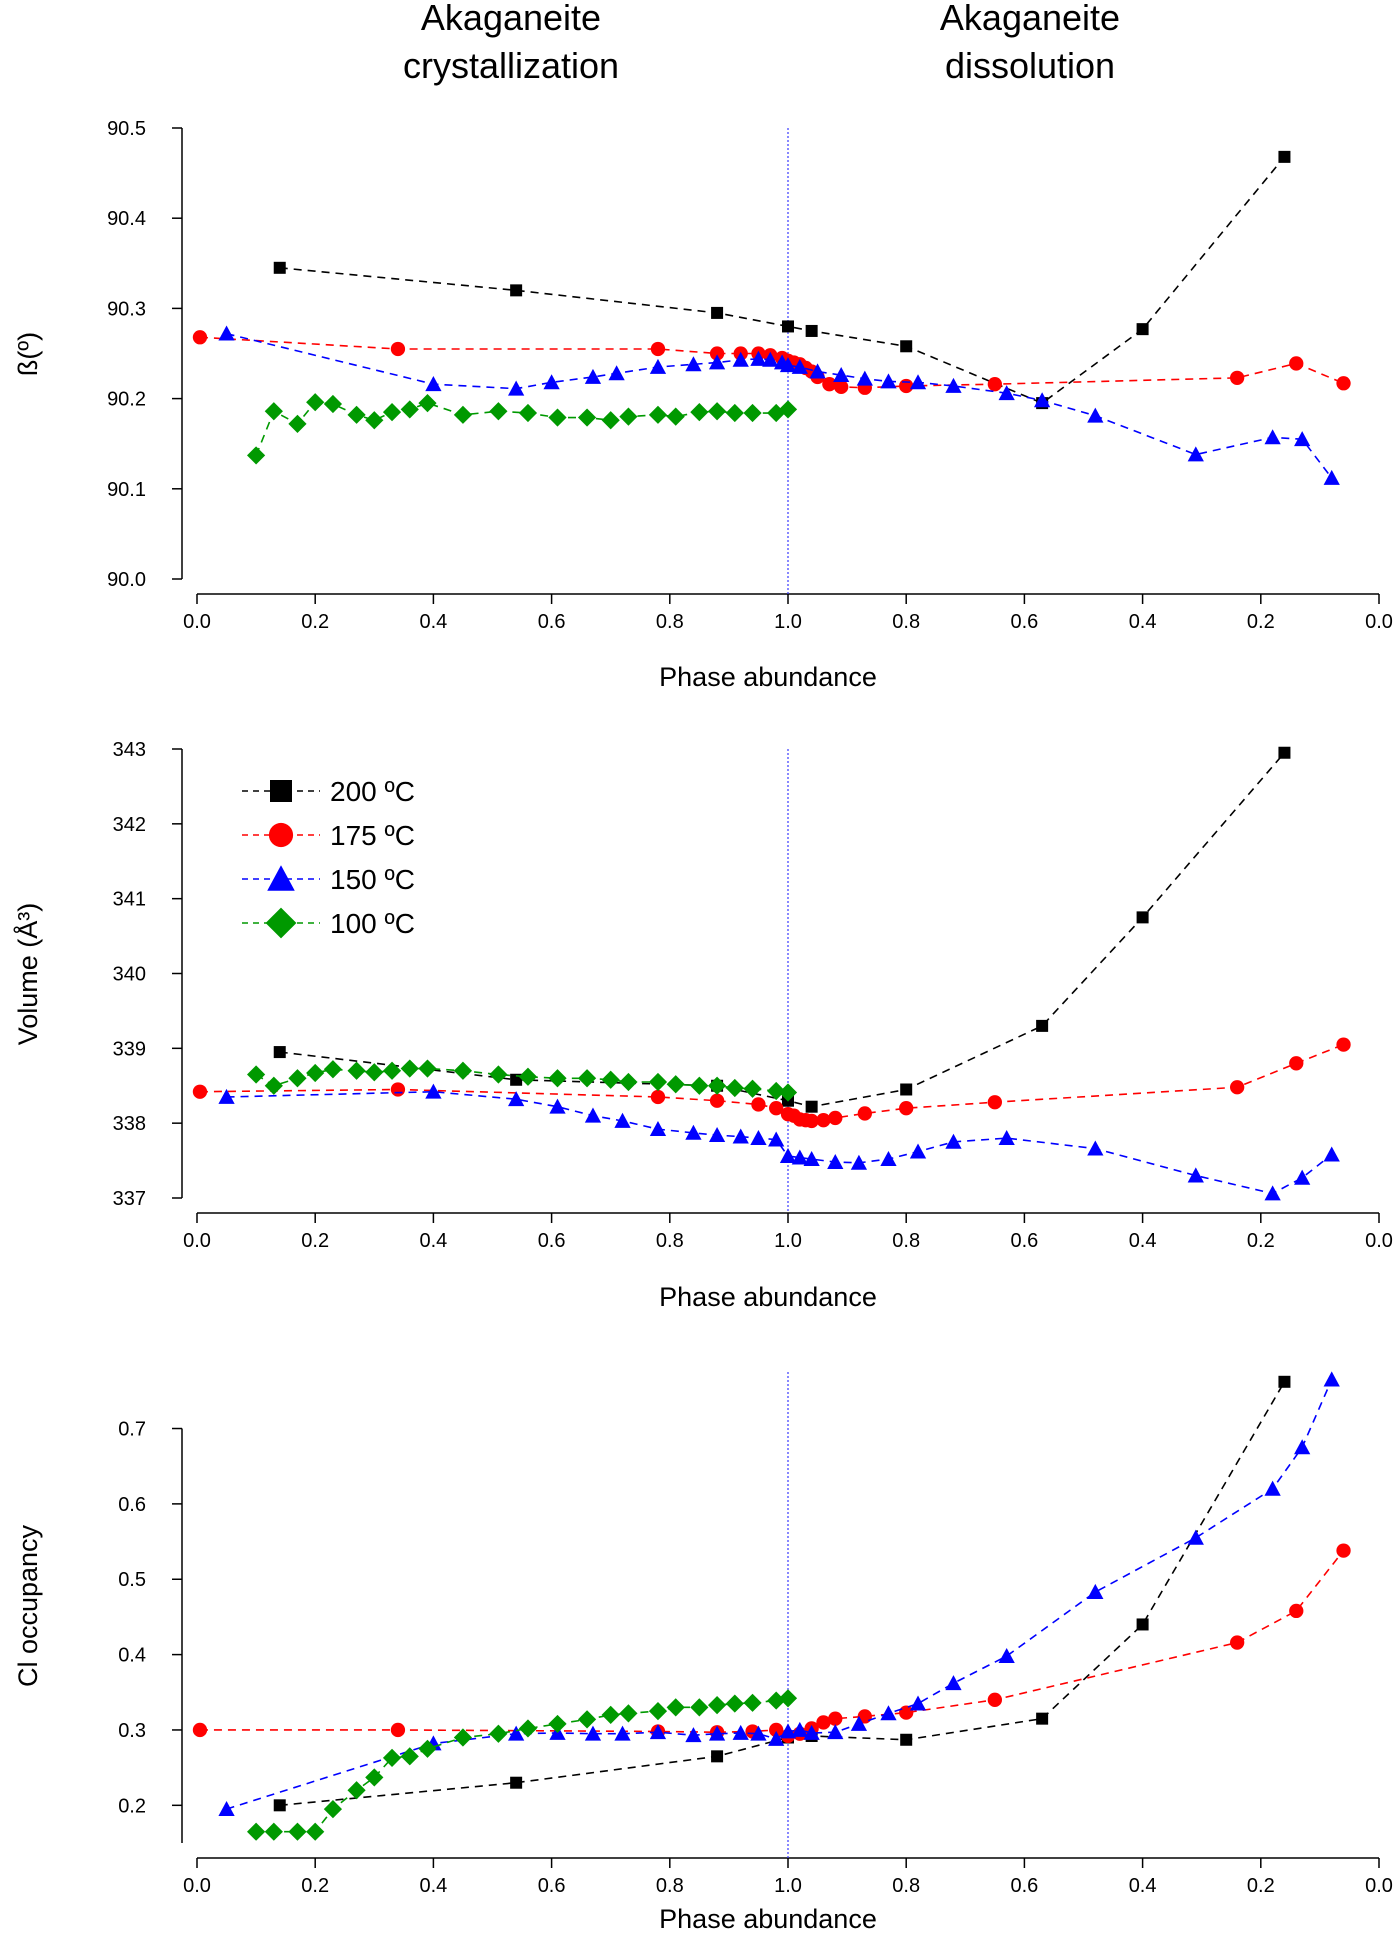 Image resolution: width=1400 pixels, height=1939 pixels. Describe the element at coordinates (1030, 65) in the screenshot. I see `header-dissolution-line2: dissolution` at that location.